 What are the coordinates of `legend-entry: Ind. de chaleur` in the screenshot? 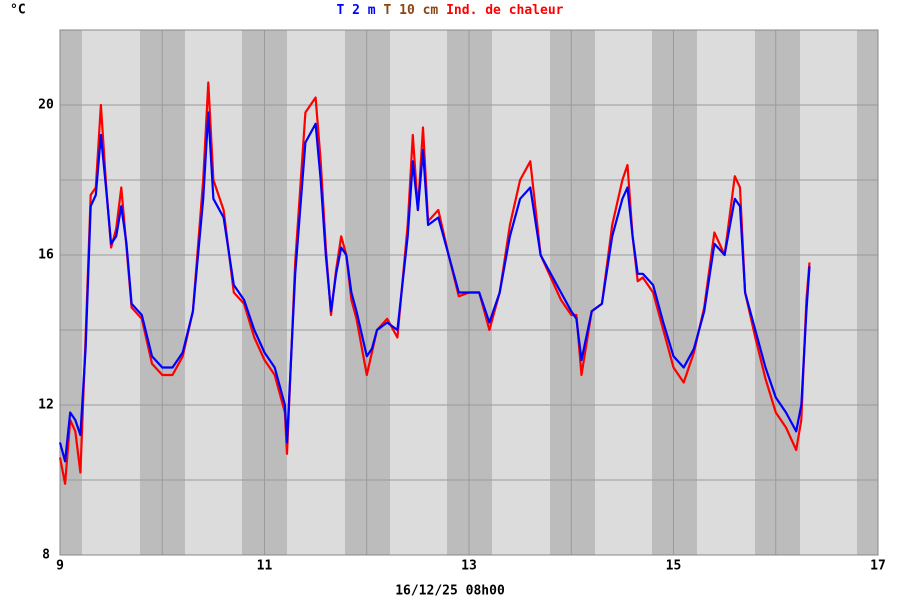 It's located at (505, 10).